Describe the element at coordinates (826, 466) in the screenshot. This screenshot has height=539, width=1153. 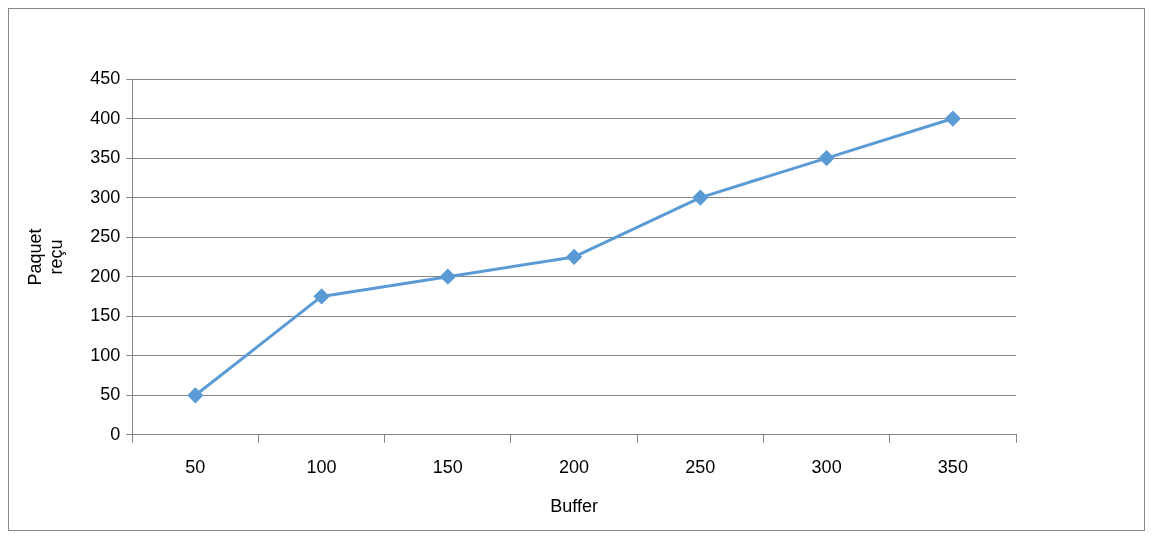
I see `x-tick-label: 300` at that location.